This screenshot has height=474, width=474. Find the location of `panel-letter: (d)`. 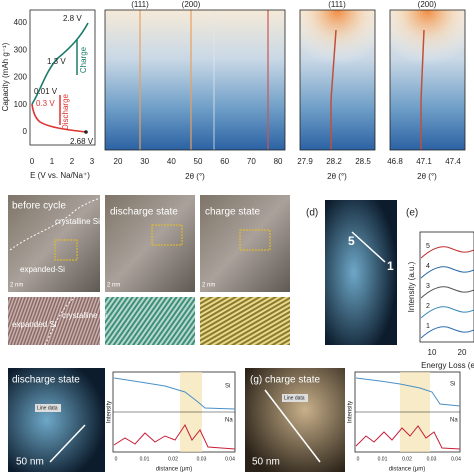

panel-letter: (d) is located at coordinates (312, 213).